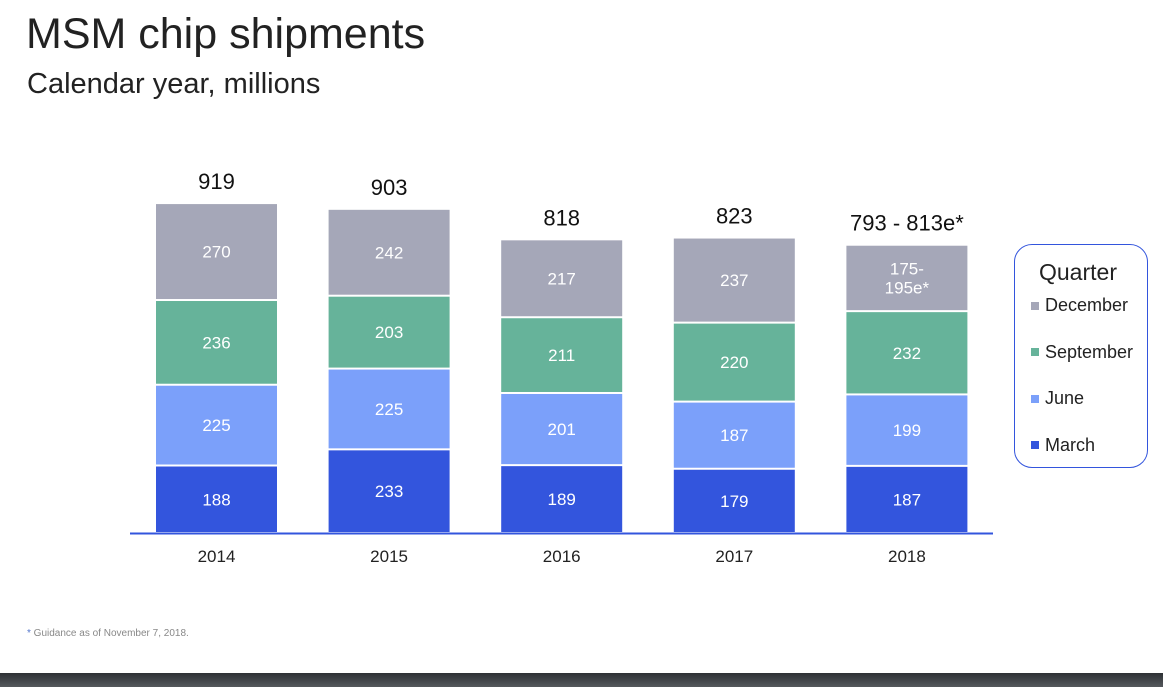 The width and height of the screenshot is (1163, 697). I want to click on legend-item-june: June, so click(1057, 398).